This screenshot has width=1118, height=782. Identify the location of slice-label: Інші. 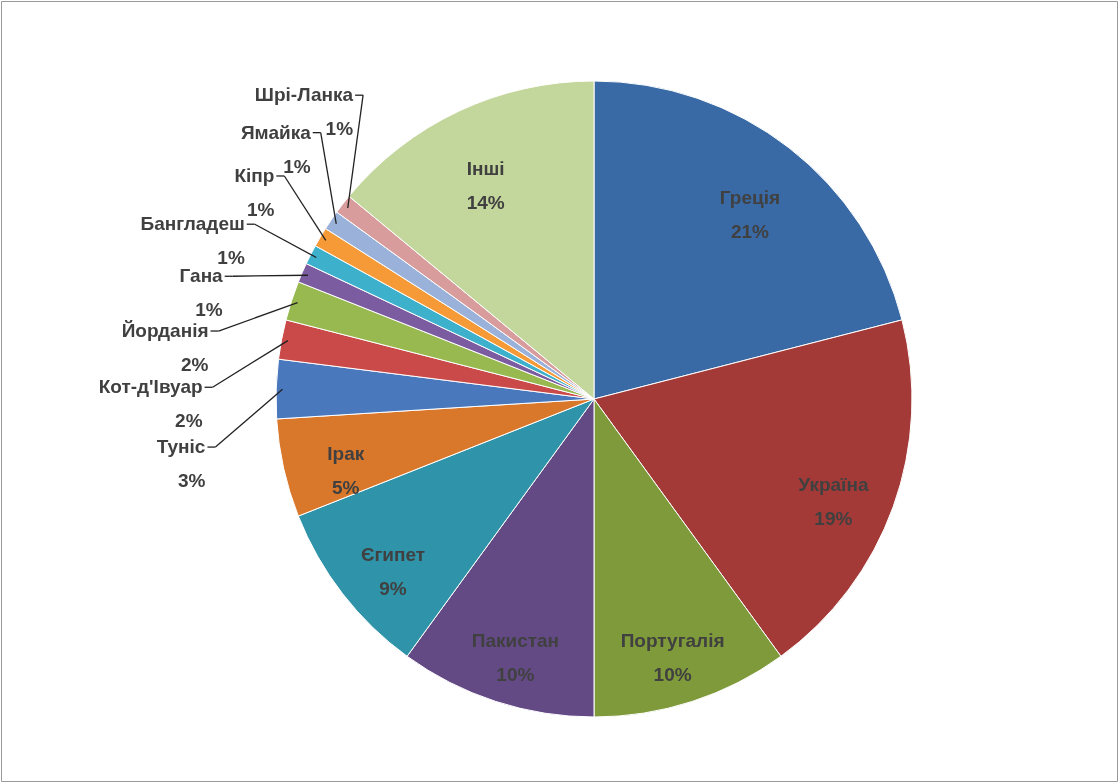
(485, 168).